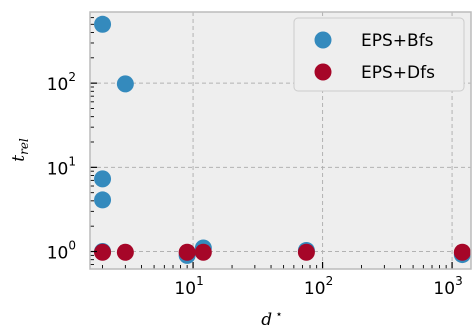  I want to click on x-tick-label: 10², so click(318, 286).